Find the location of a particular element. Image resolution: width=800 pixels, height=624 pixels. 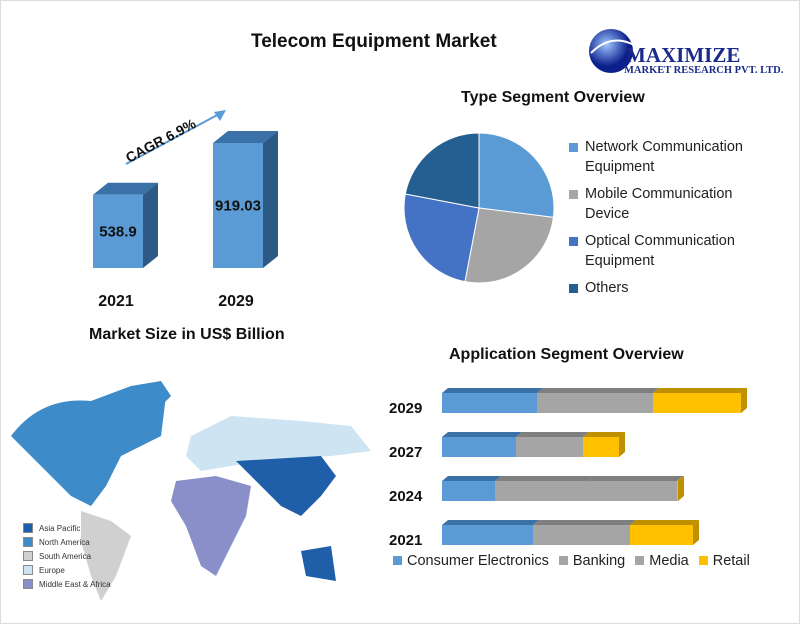

logo-name: MAXIMIZE is located at coordinates (683, 55).